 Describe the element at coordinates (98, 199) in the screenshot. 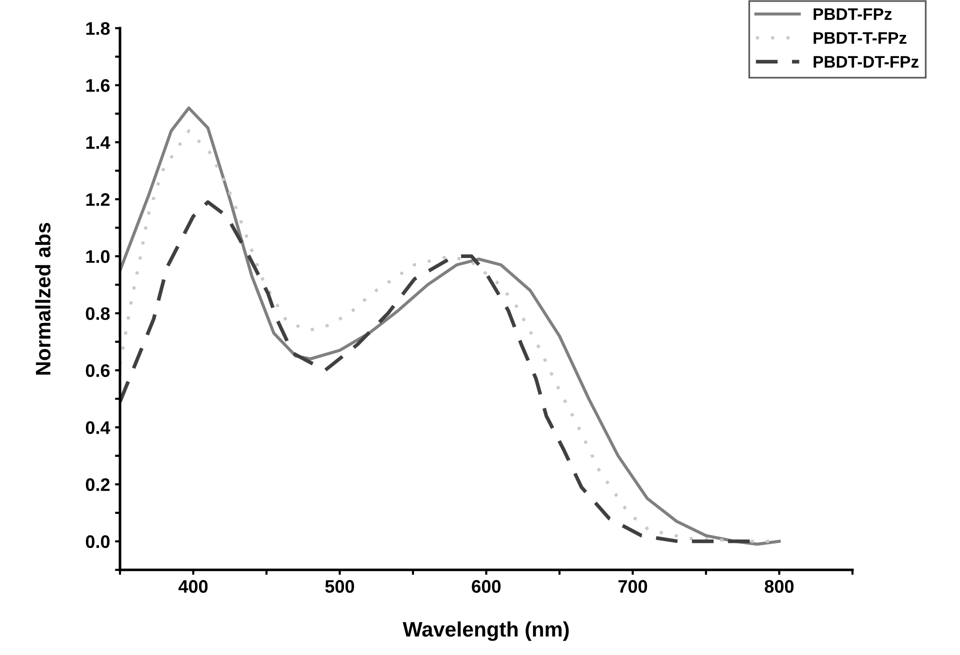

I see `y-tick-label: 1.2` at that location.